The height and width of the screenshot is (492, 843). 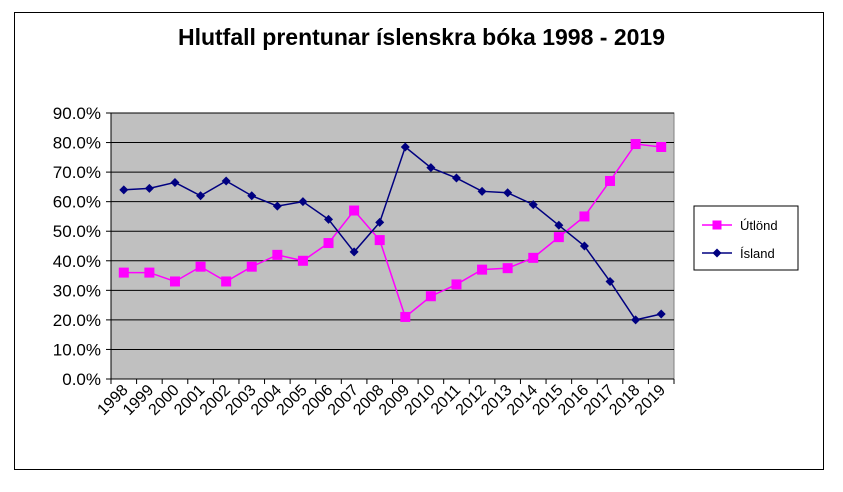 I want to click on y-tick-label: 0.0%, so click(x=81, y=379).